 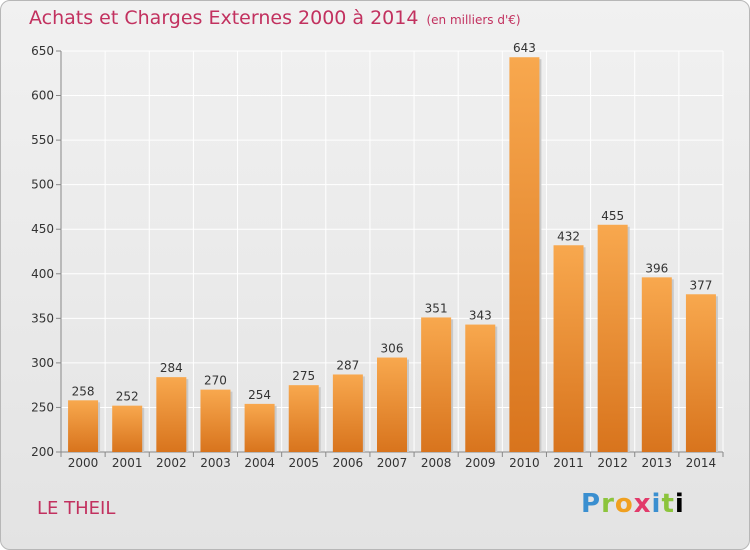 What do you see at coordinates (127, 428) in the screenshot?
I see `bar-2001` at bounding box center [127, 428].